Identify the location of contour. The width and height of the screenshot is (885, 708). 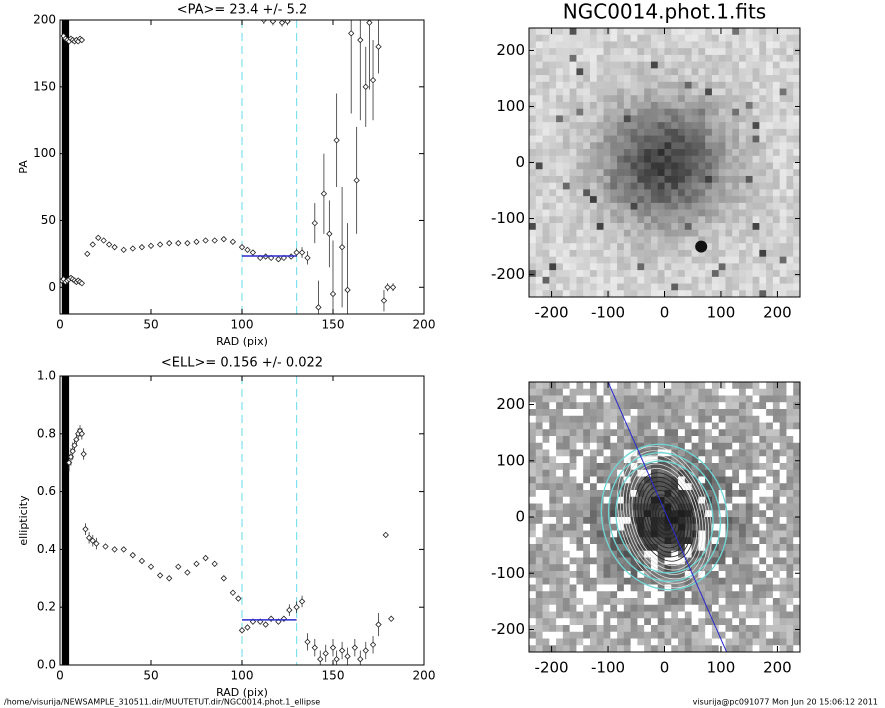
(664, 517).